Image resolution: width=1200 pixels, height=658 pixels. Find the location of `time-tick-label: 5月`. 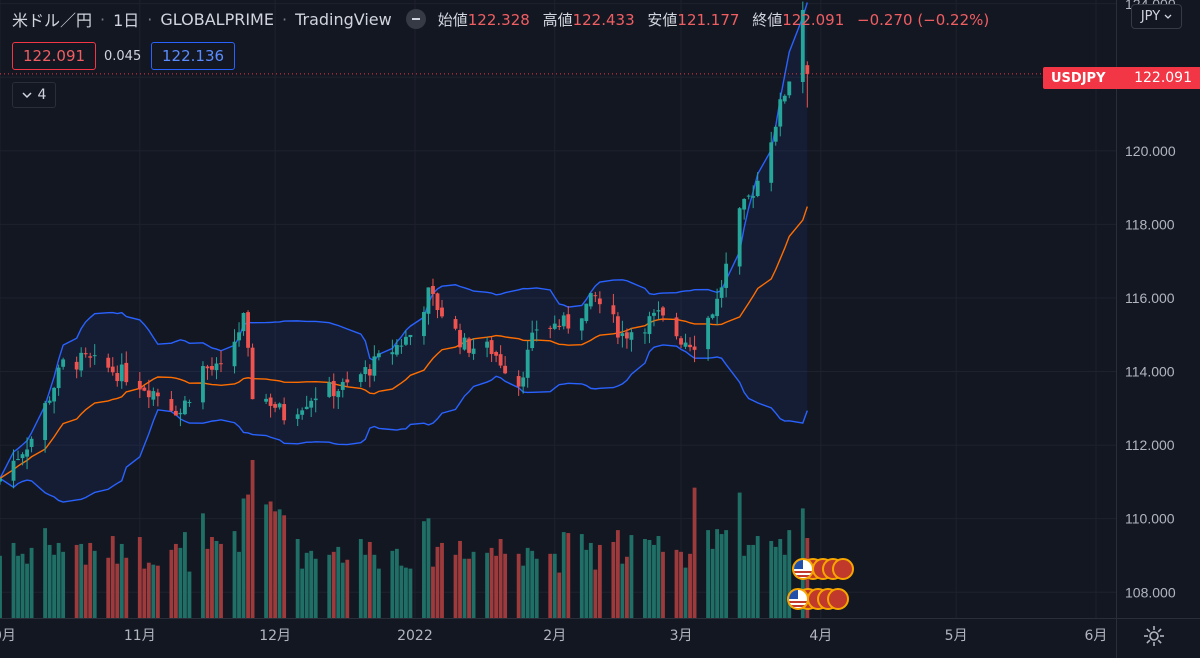

time-tick-label: 5月 is located at coordinates (956, 636).